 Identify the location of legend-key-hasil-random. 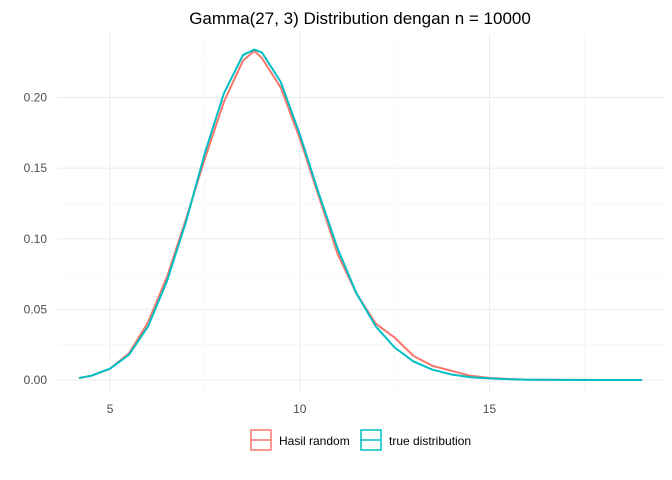
(261, 440).